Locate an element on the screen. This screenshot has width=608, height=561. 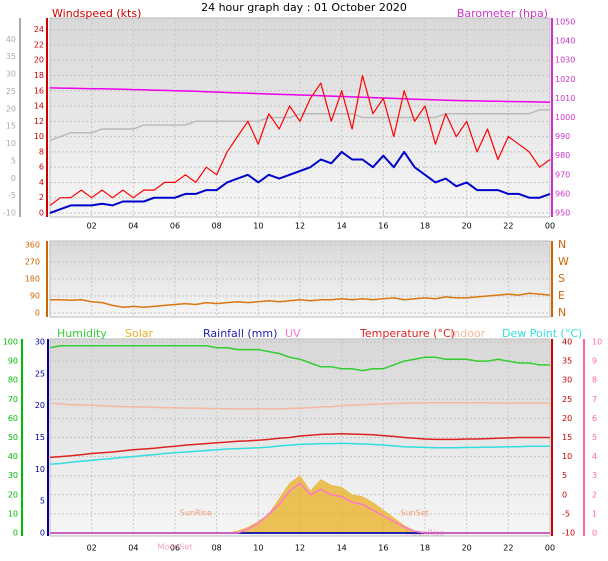
y-tick-label: 9 is located at coordinates (594, 361).